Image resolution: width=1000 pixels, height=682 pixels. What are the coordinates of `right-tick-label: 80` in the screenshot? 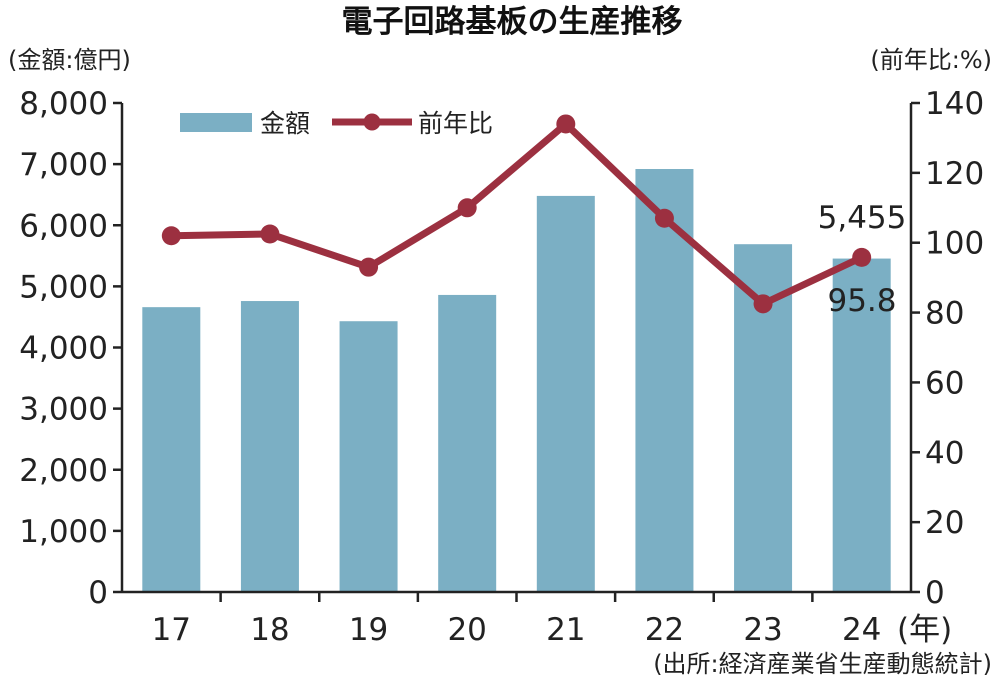 It's located at (944, 314).